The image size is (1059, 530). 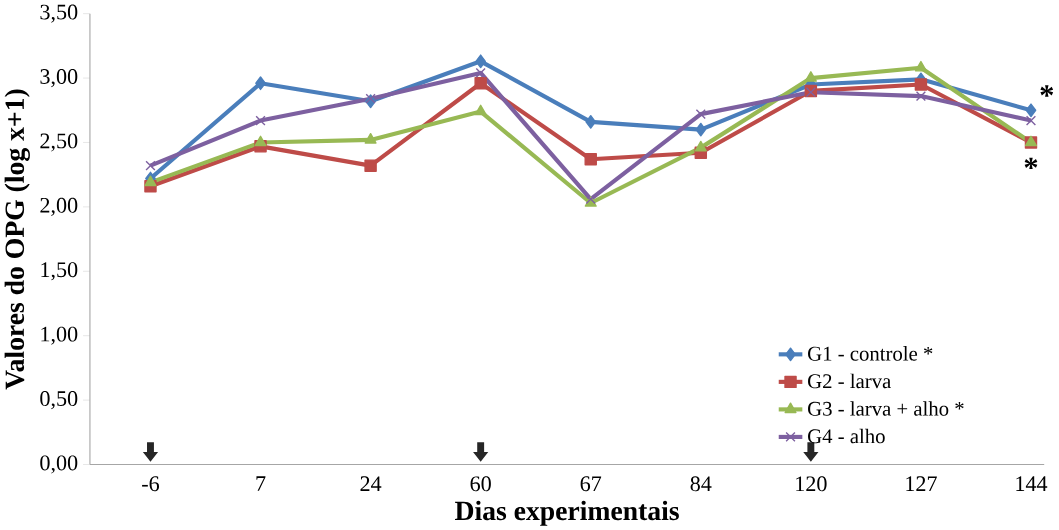 What do you see at coordinates (870, 353) in the screenshot?
I see `legend-label: G1 - controle *` at bounding box center [870, 353].